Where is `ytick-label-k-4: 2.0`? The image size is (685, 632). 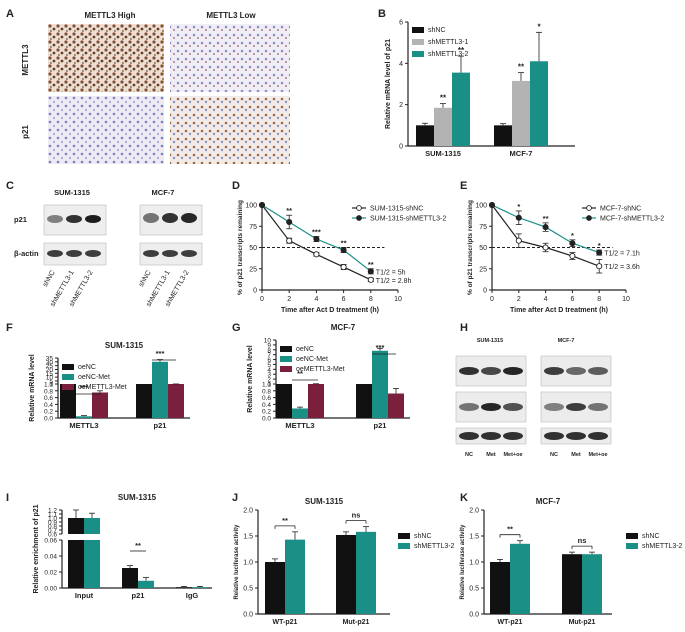
ytick-label-k-4: 2.0 is located at coordinates (474, 511).